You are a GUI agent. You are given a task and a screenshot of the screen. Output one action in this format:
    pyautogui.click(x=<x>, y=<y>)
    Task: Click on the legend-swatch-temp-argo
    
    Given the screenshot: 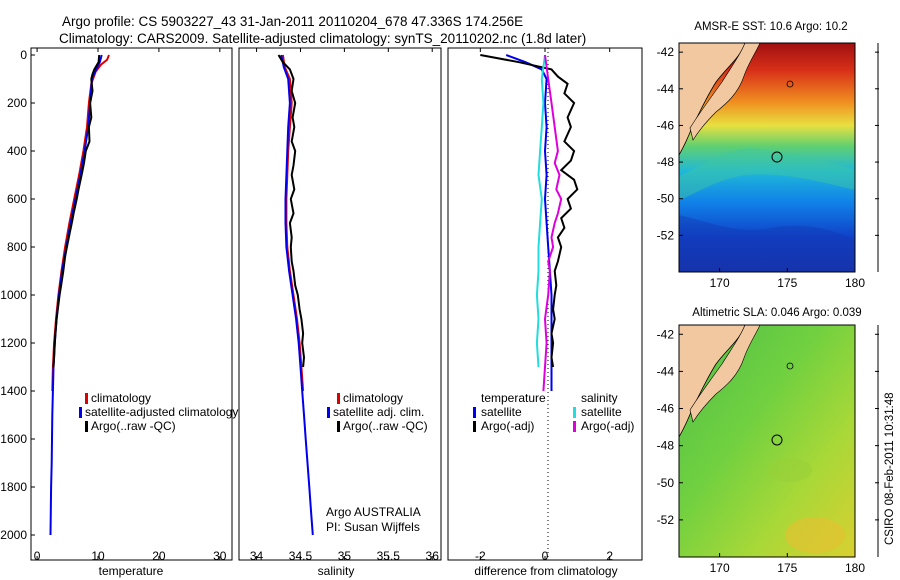 What is the action you would take?
    pyautogui.click(x=474, y=426)
    